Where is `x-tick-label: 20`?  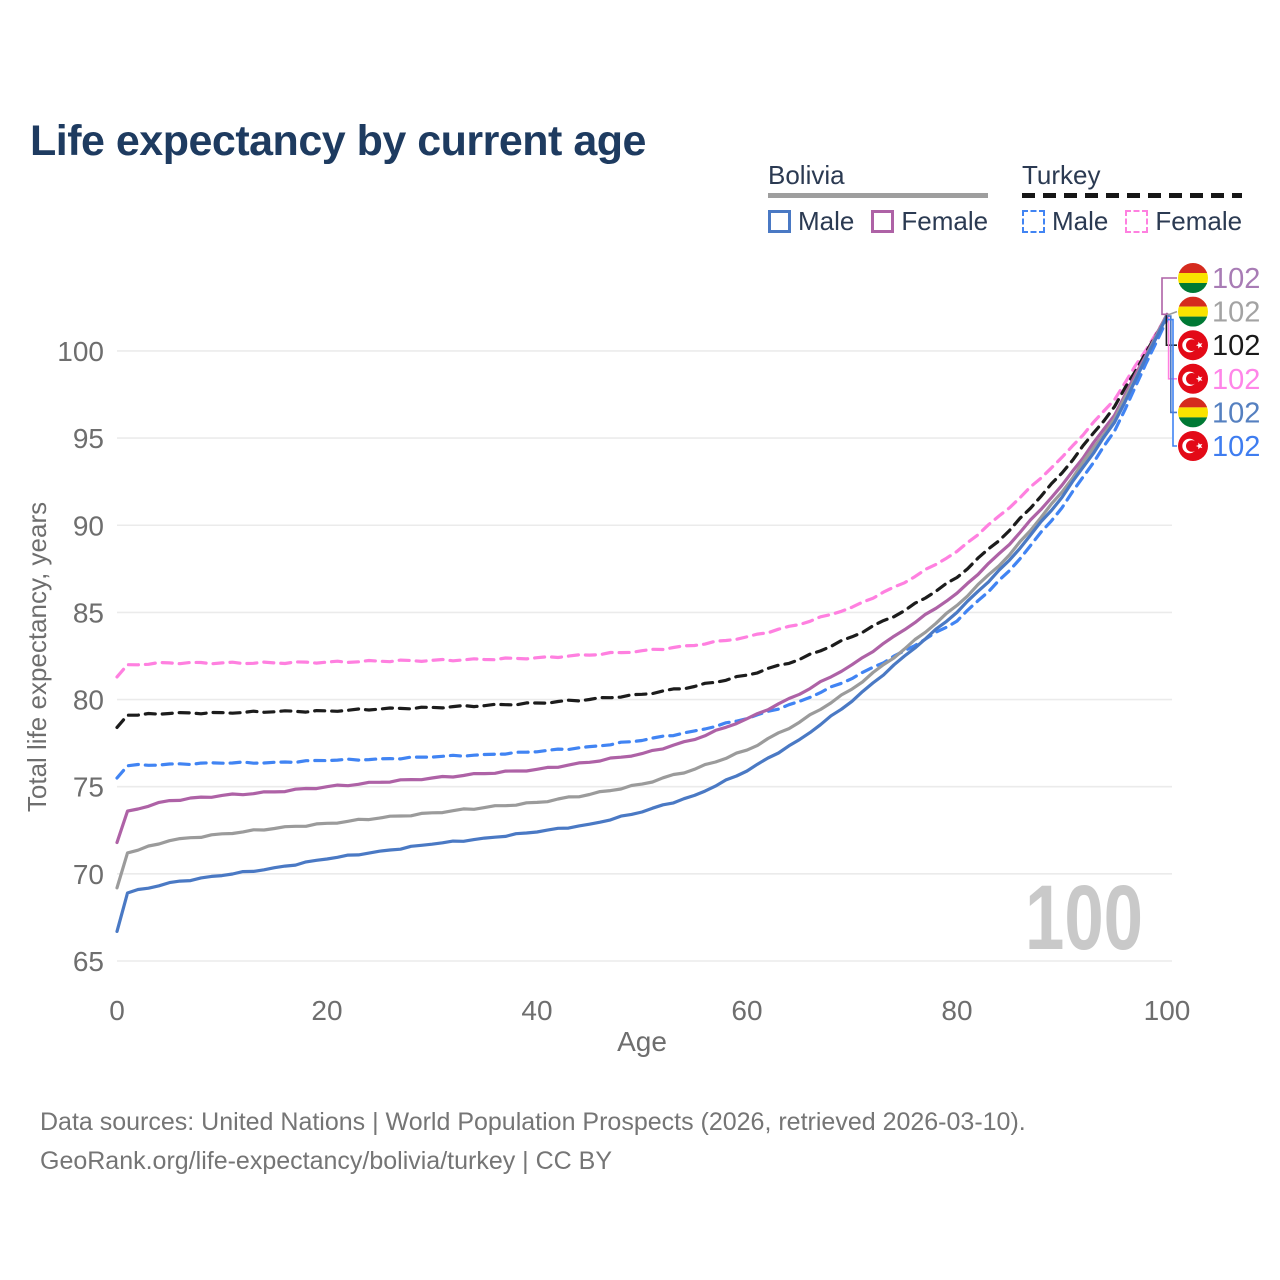
x-tick-label: 20 is located at coordinates (326, 1010).